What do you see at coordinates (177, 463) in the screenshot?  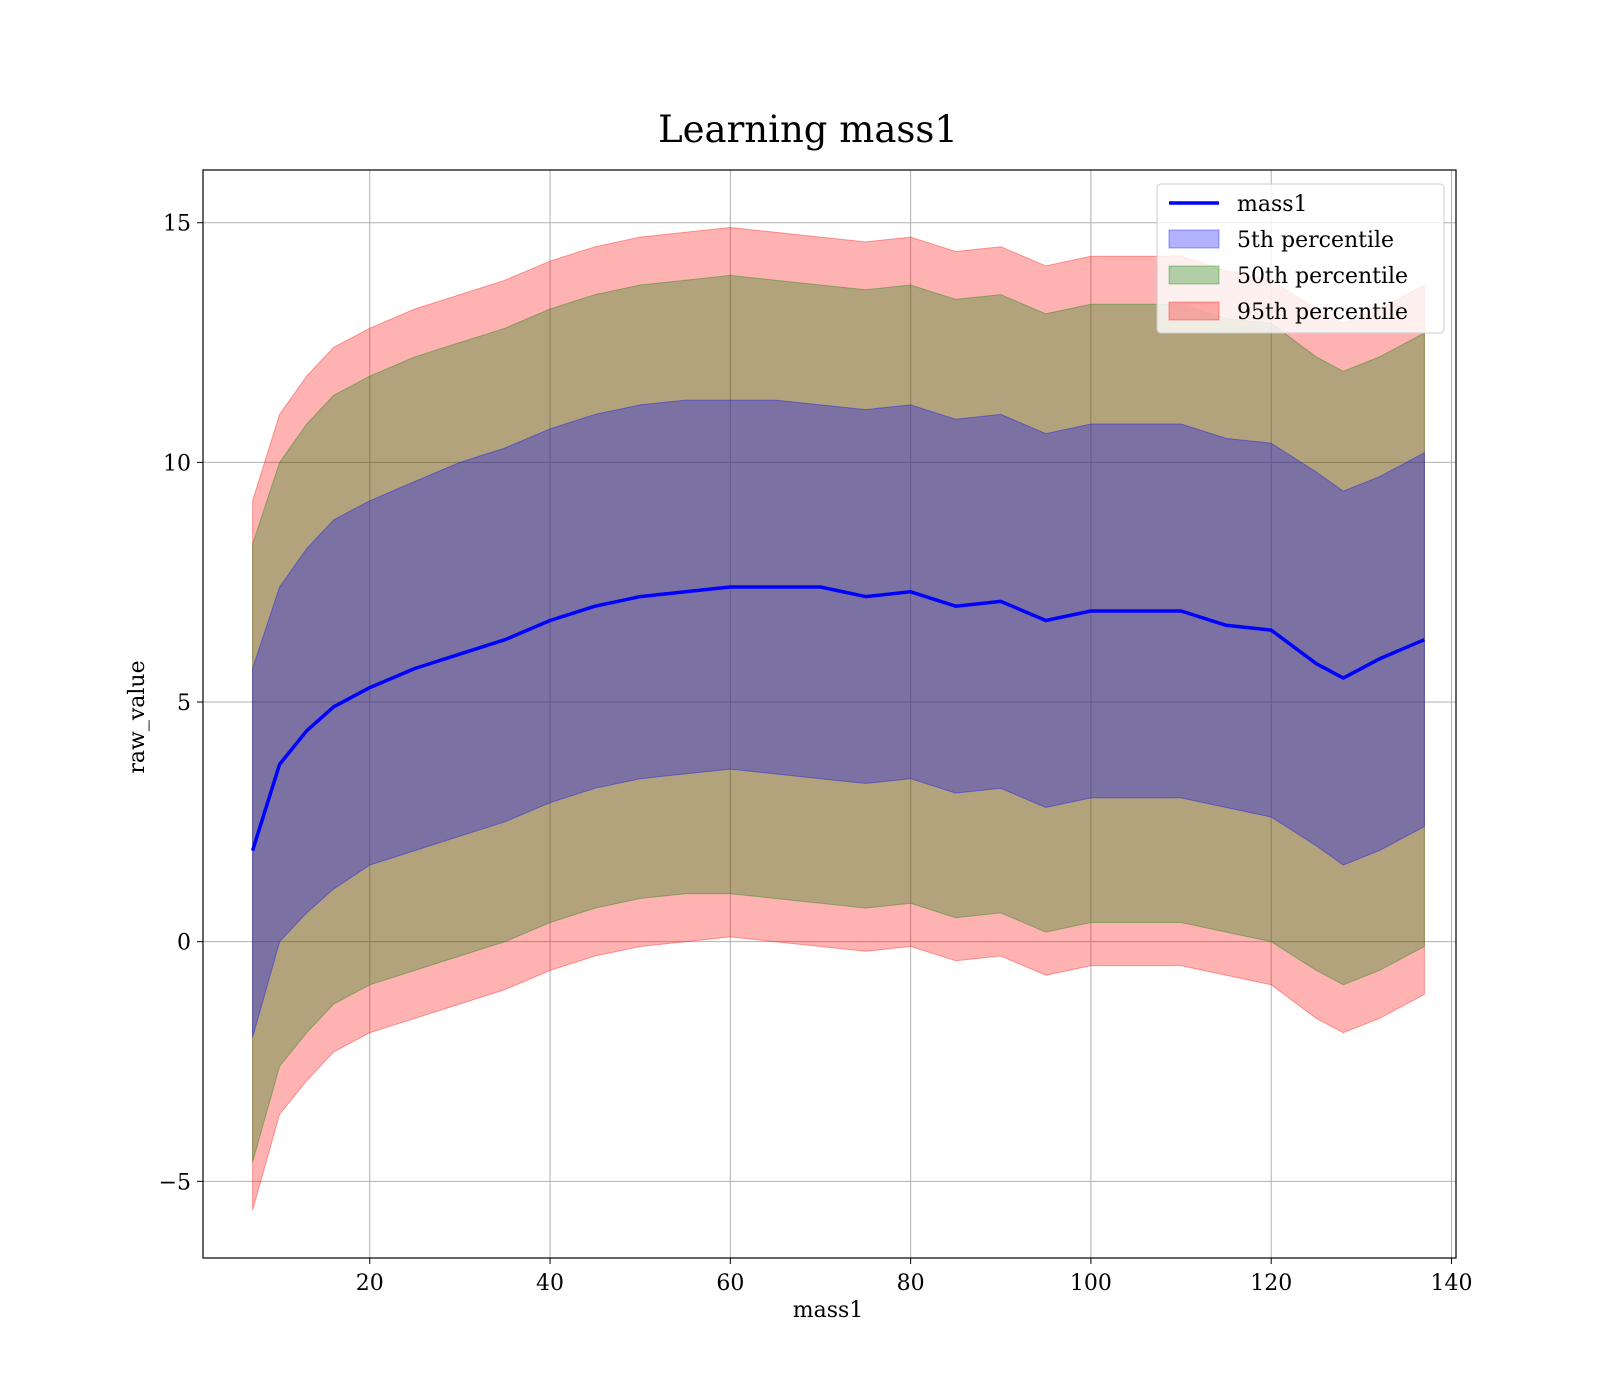 I see `y-tick-label-3: 10` at bounding box center [177, 463].